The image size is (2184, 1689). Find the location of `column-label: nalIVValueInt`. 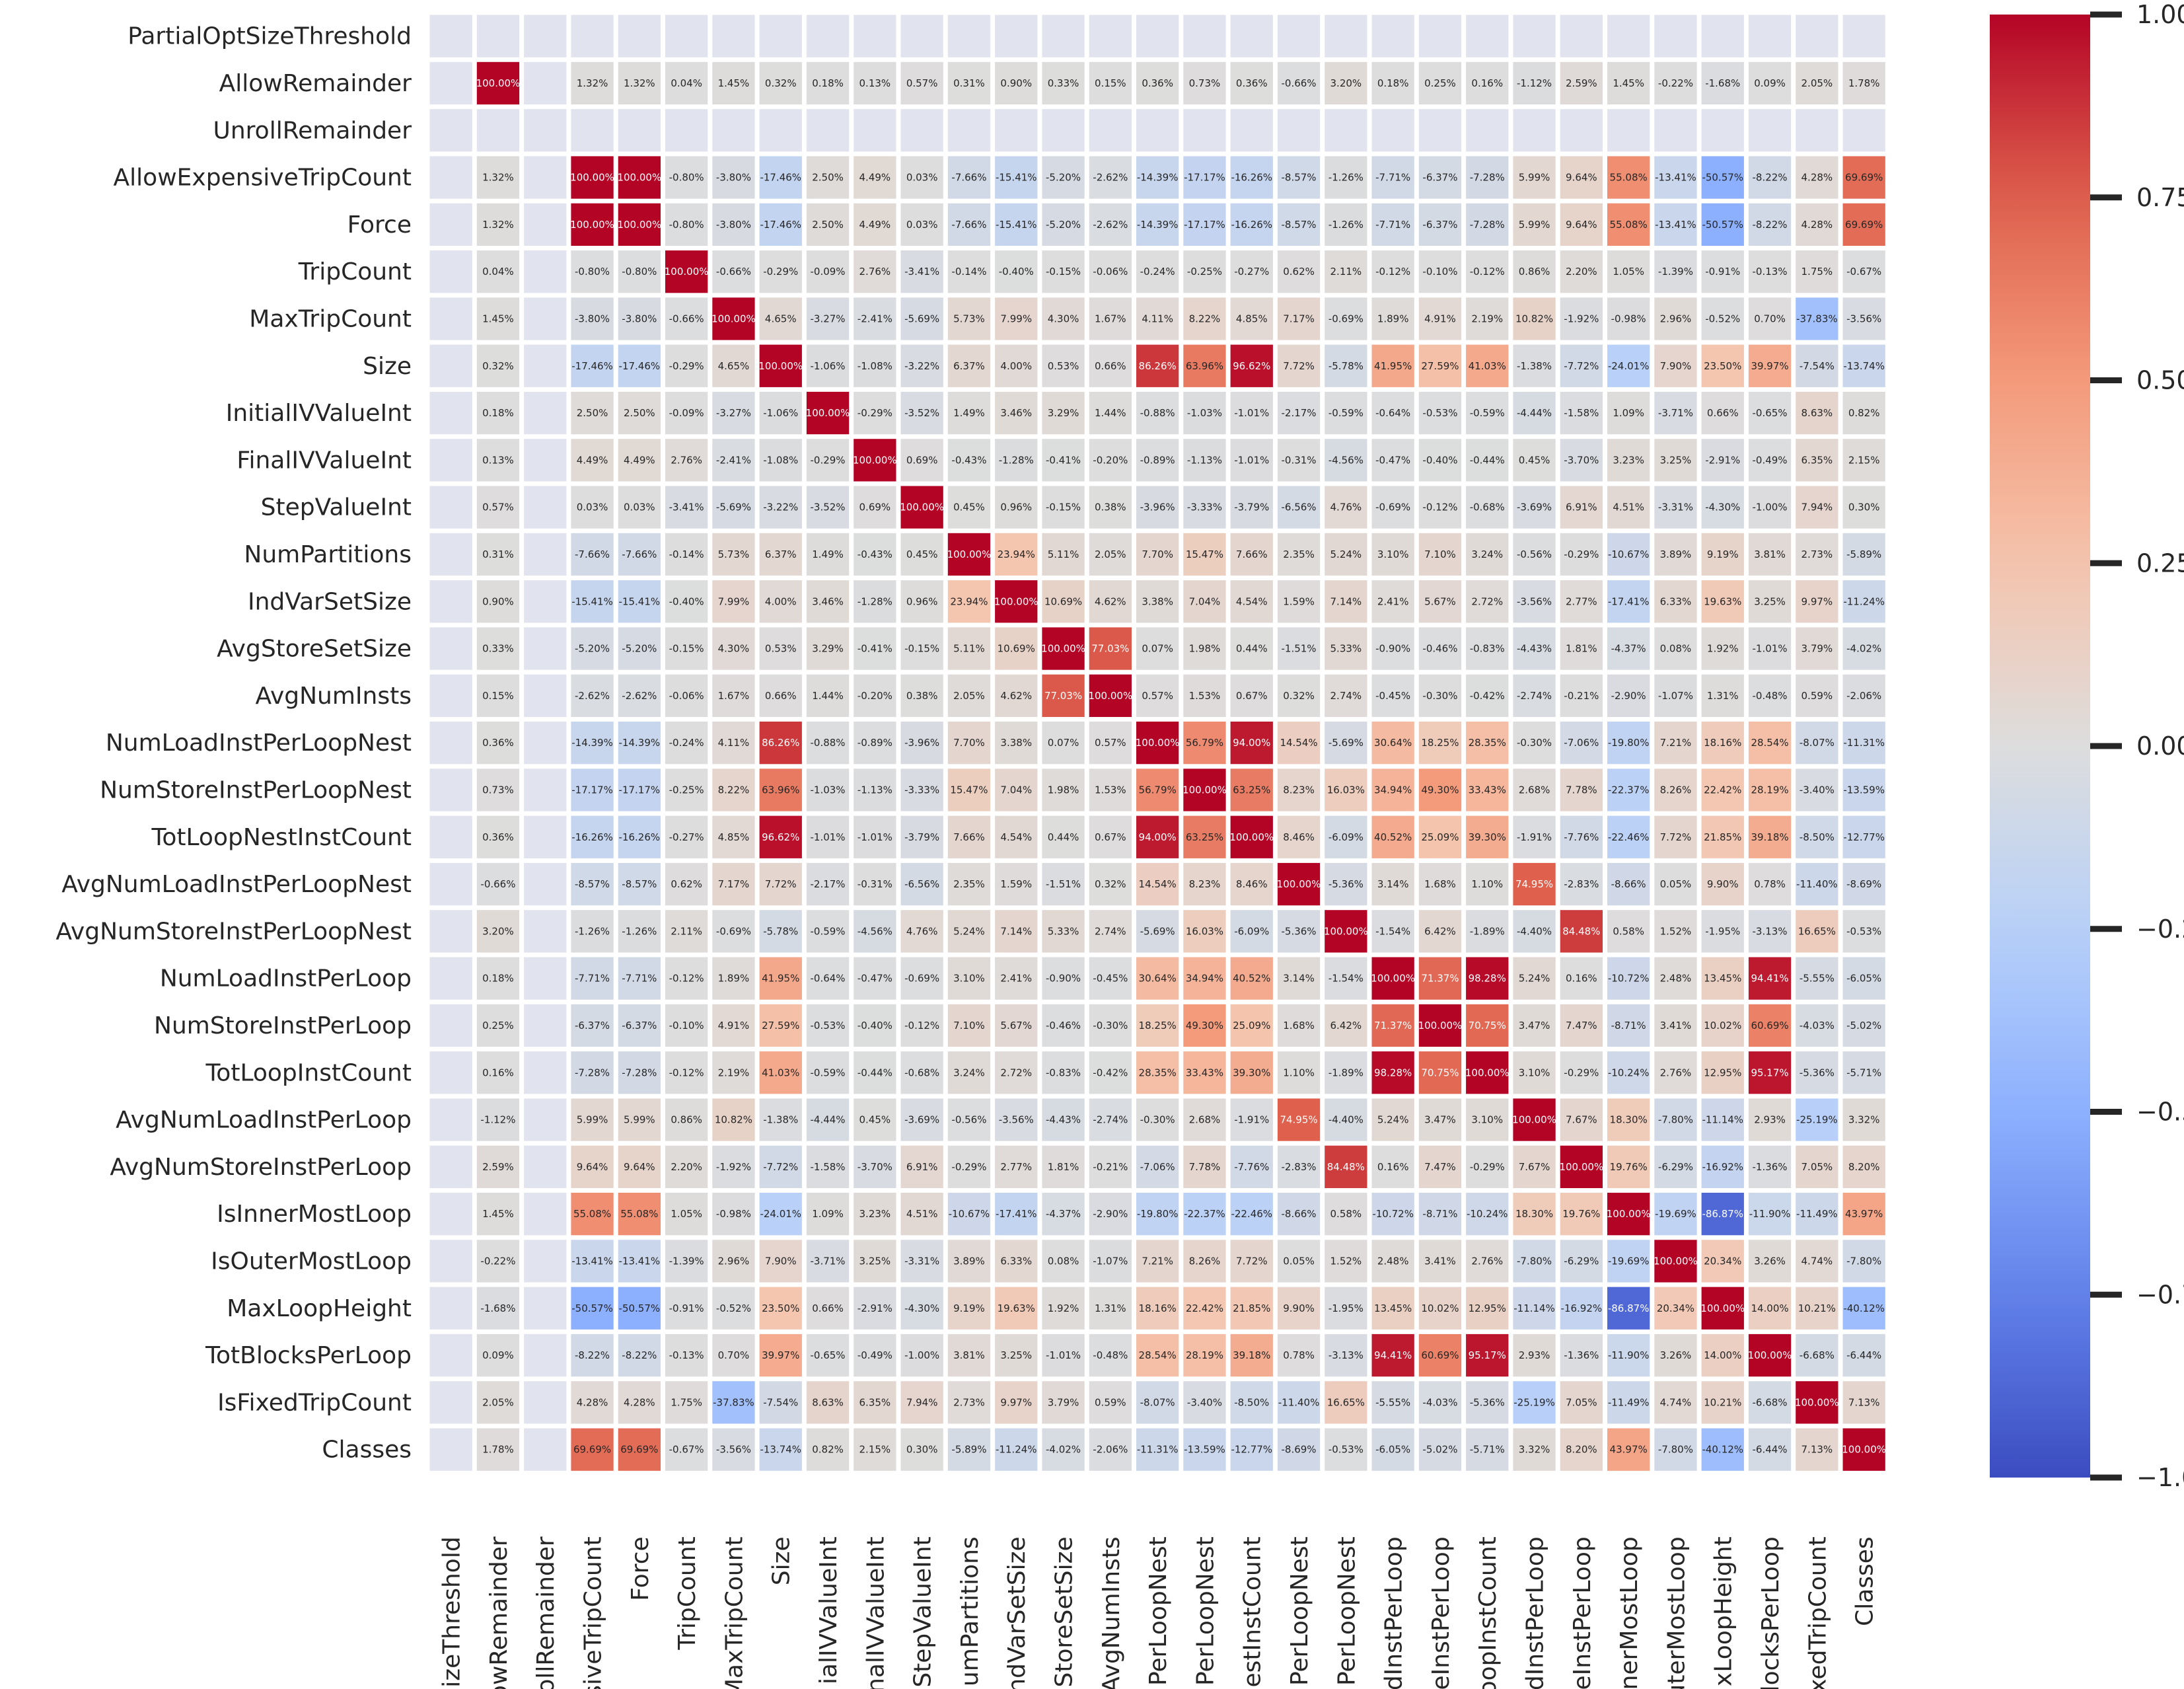

column-label: nalIVValueInt is located at coordinates (875, 1612).